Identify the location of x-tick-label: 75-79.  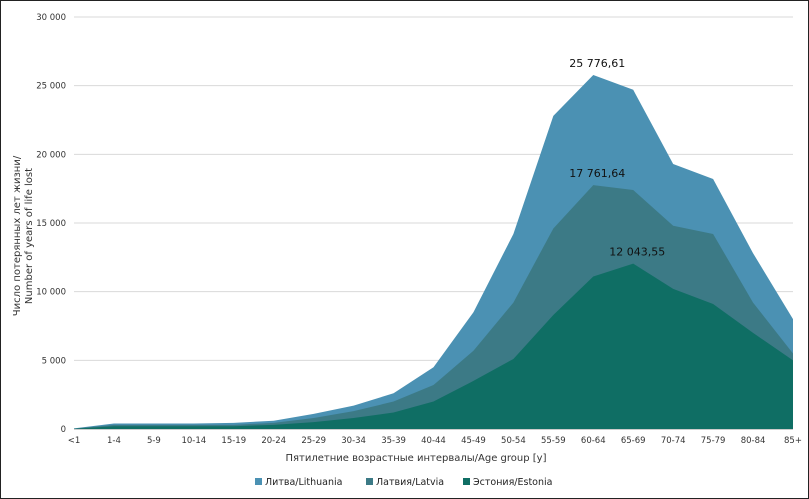
(713, 441).